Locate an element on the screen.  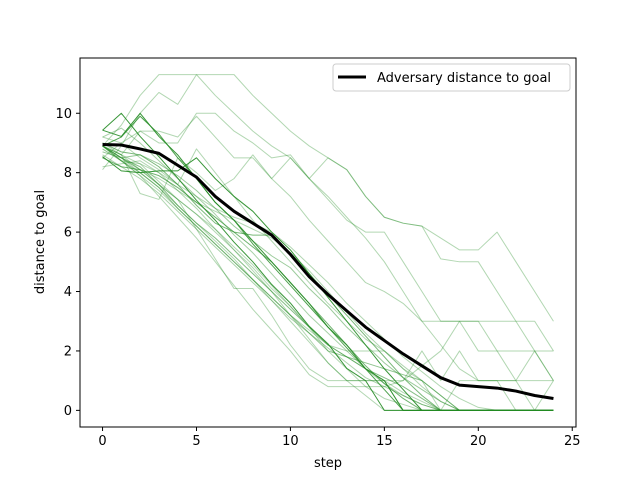
legend-label-mean: Adversary distance to goal is located at coordinates (464, 78).